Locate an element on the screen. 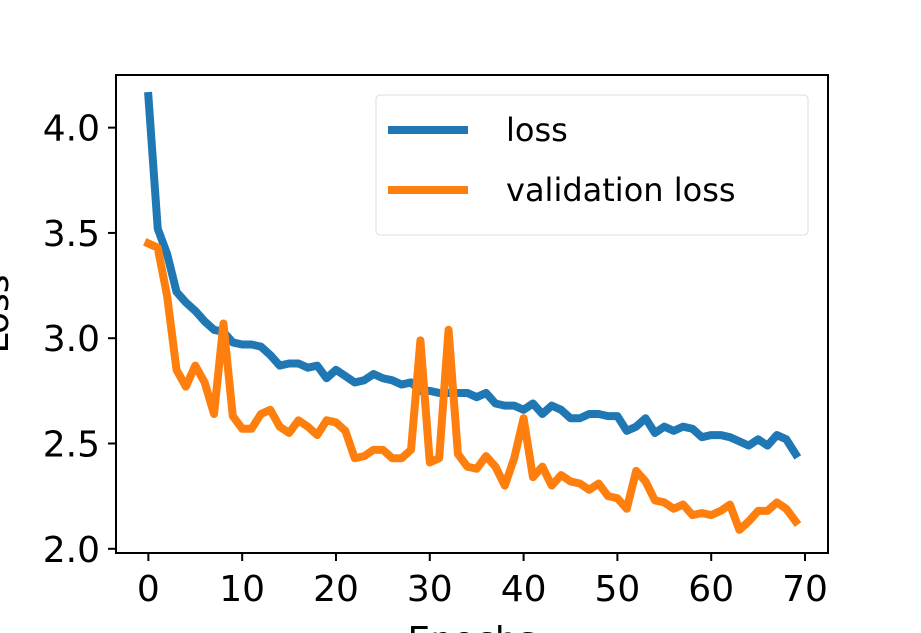 The height and width of the screenshot is (633, 921). legend-label: validation loss is located at coordinates (621, 190).